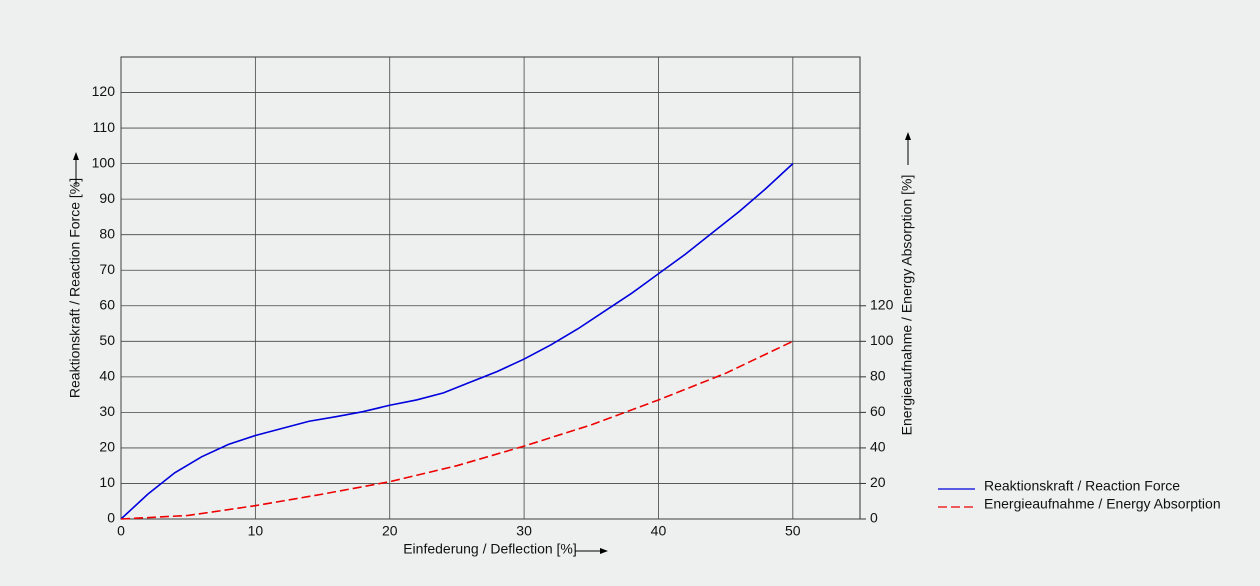 Image resolution: width=1260 pixels, height=586 pixels. What do you see at coordinates (76, 156) in the screenshot?
I see `y-arrow-head` at bounding box center [76, 156].